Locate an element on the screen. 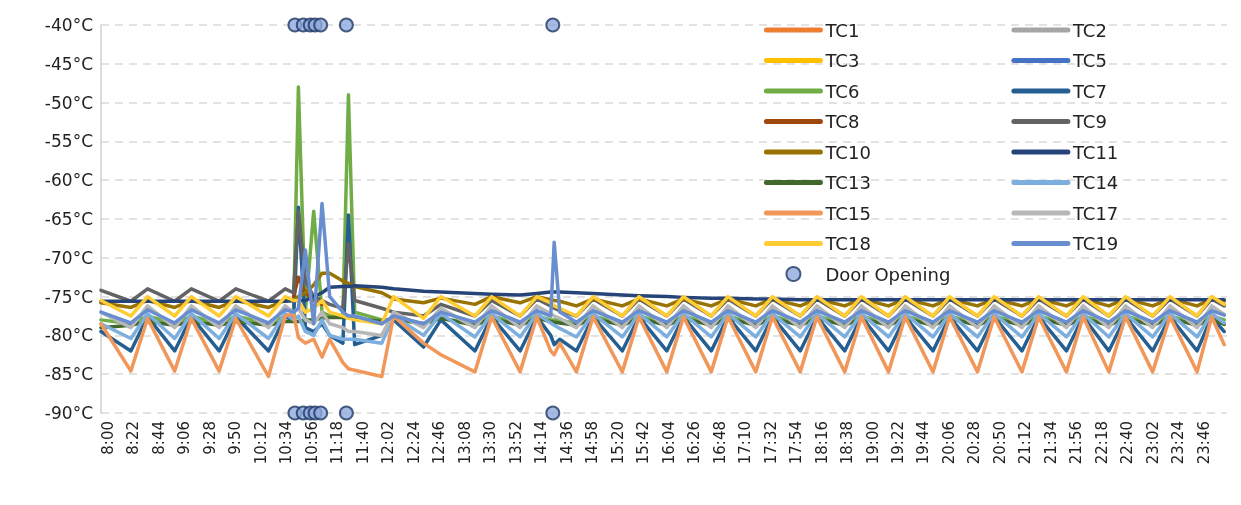 Image resolution: width=1241 pixels, height=505 pixels. x-tick-label: 20:06 is located at coordinates (948, 443).